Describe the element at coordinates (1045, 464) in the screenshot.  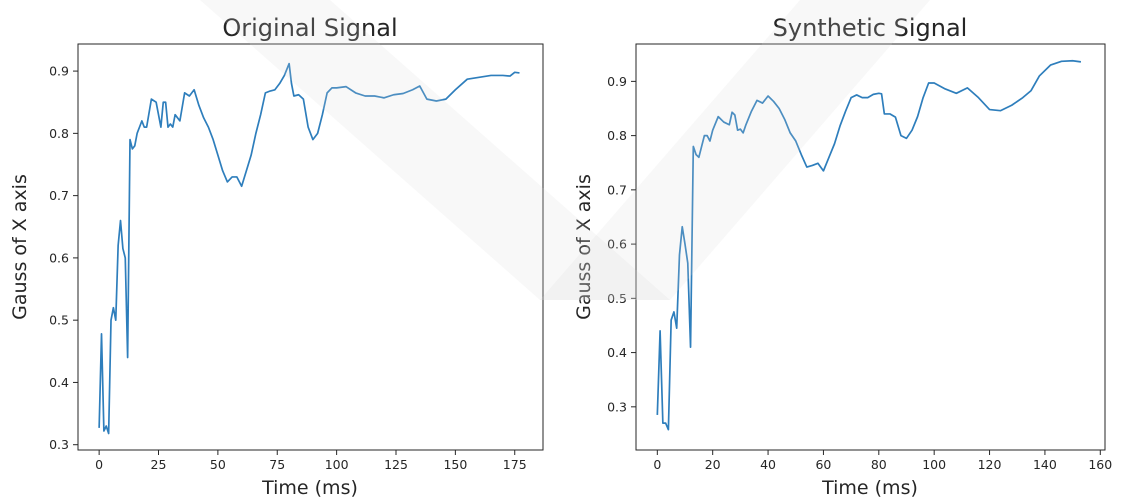
I see `x-tick-label: 140` at that location.